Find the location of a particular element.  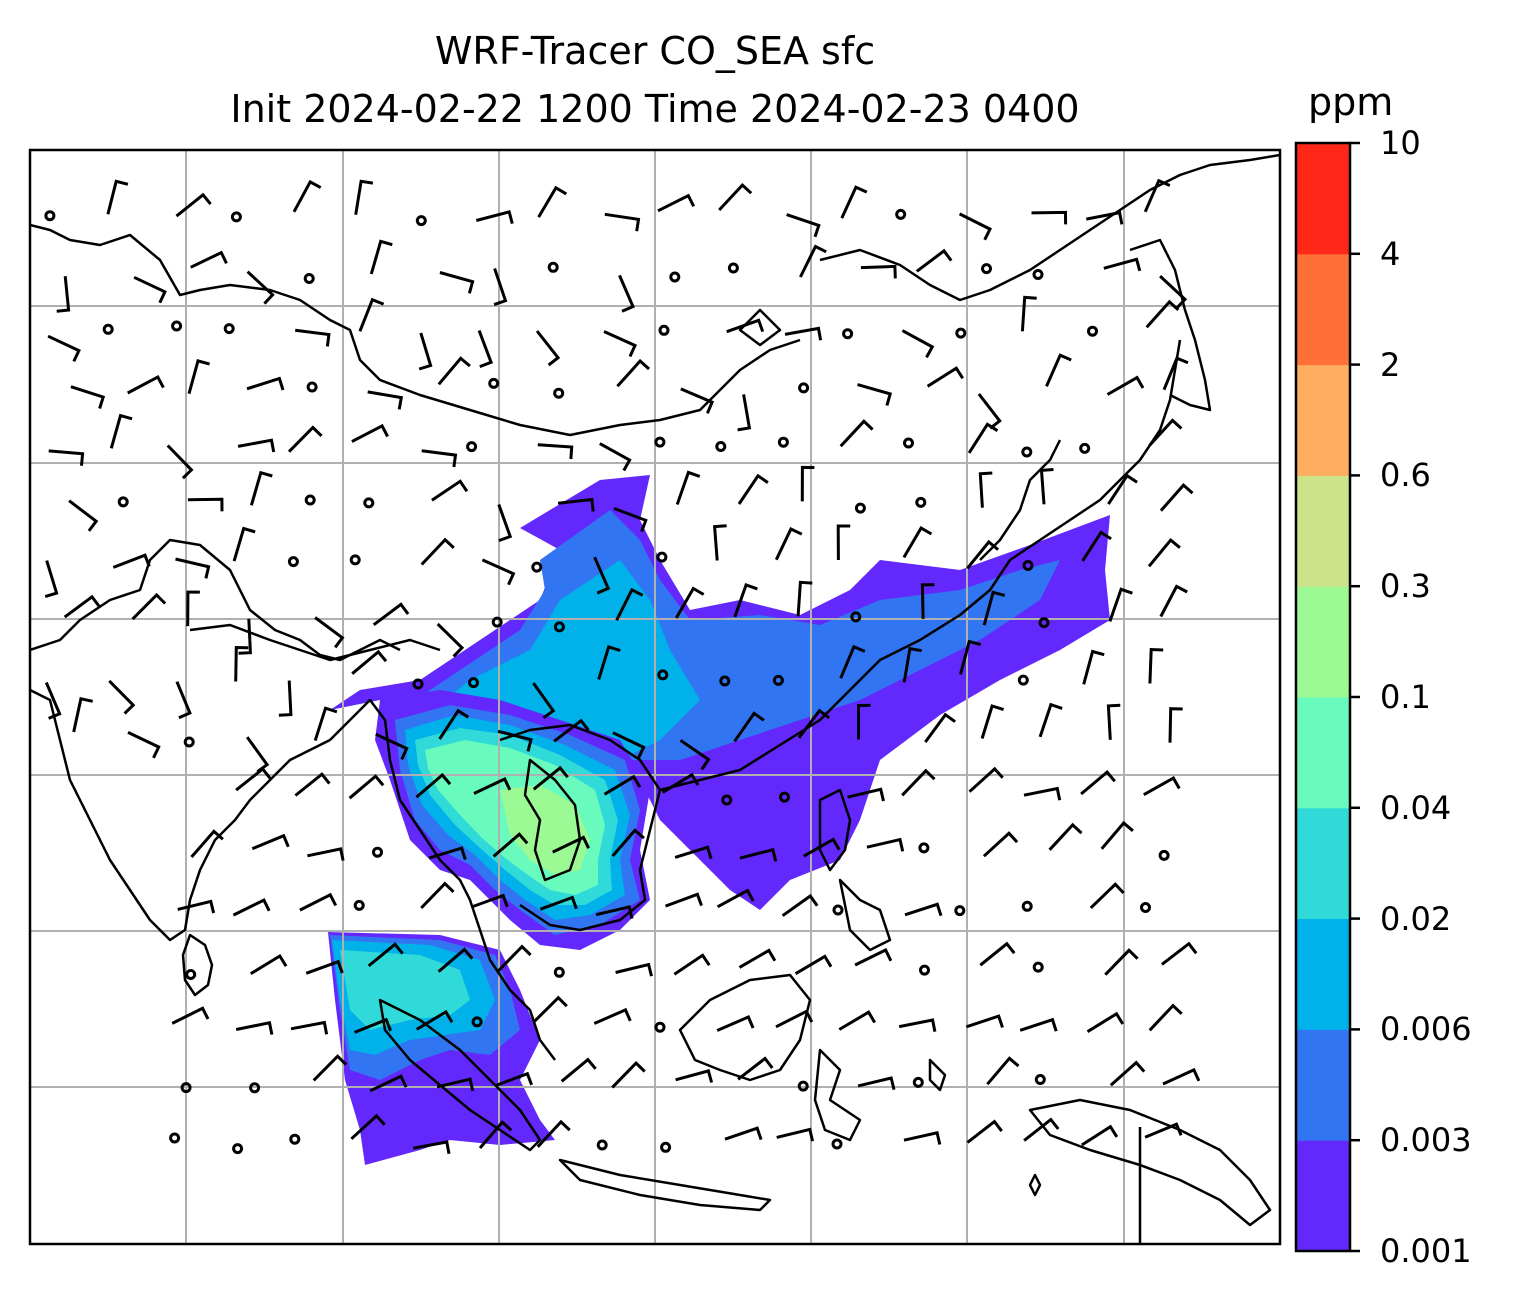

colorbar-tick-label: 0.006 is located at coordinates (1426, 1029).